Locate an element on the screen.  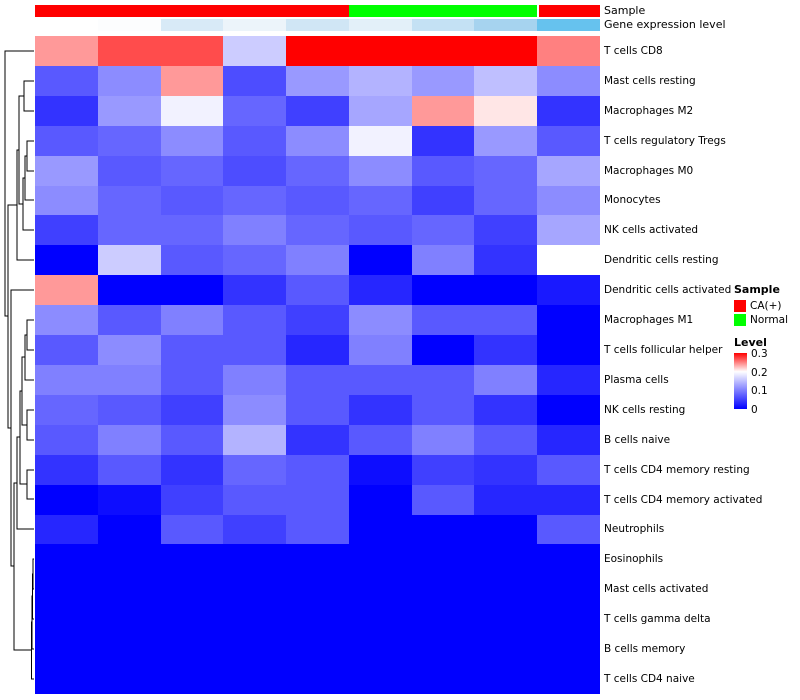
sample-annotation-bar is located at coordinates (317, 11).